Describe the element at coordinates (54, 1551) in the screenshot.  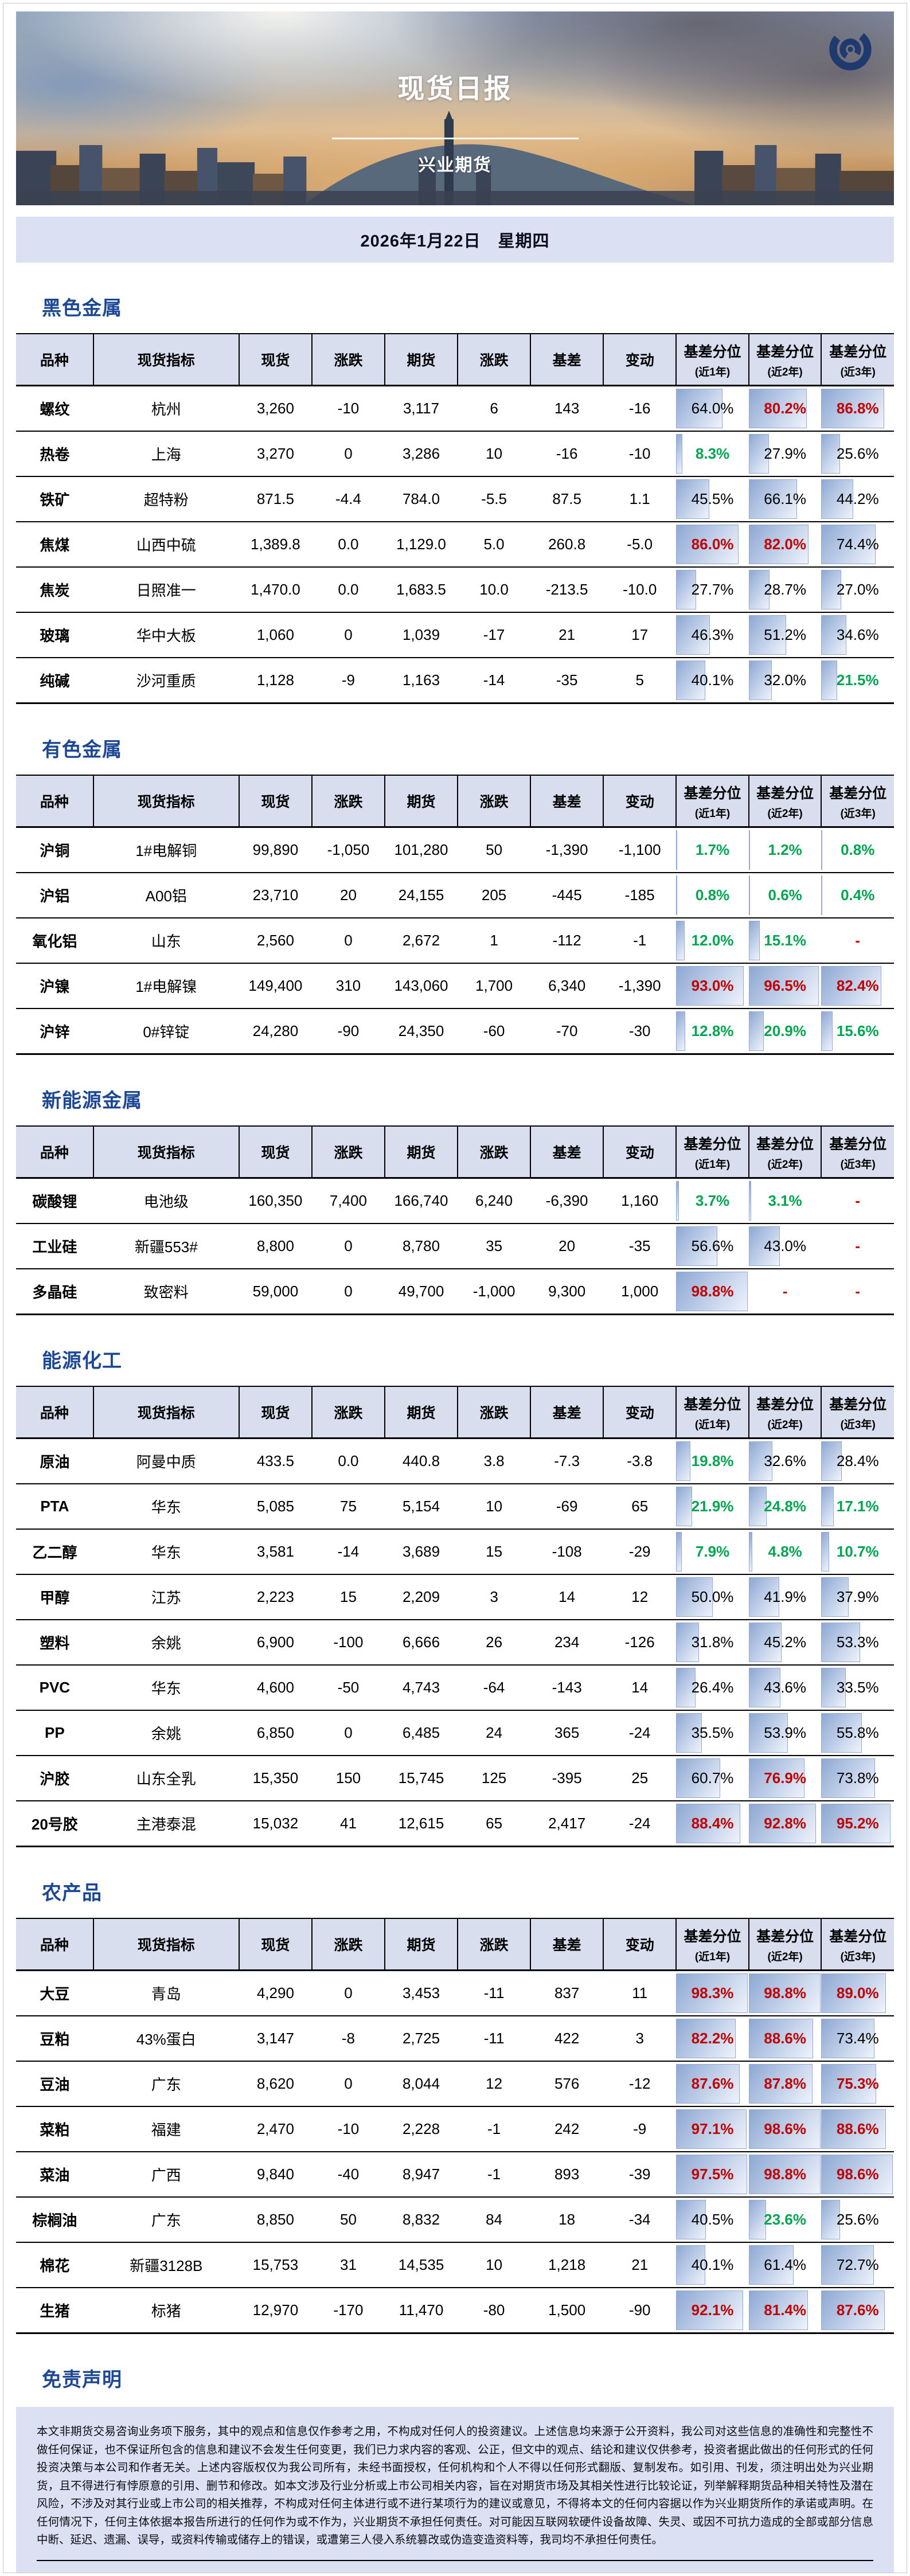
I see `variety-cell: 乙二醇` at that location.